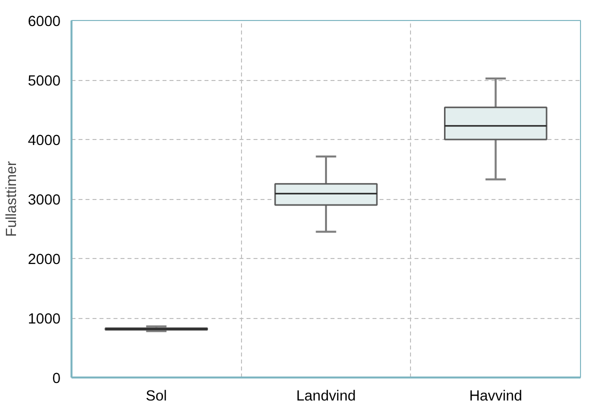 This screenshot has width=595, height=407. Describe the element at coordinates (12, 199) in the screenshot. I see `y-axis-title: Fullasttimer` at that location.